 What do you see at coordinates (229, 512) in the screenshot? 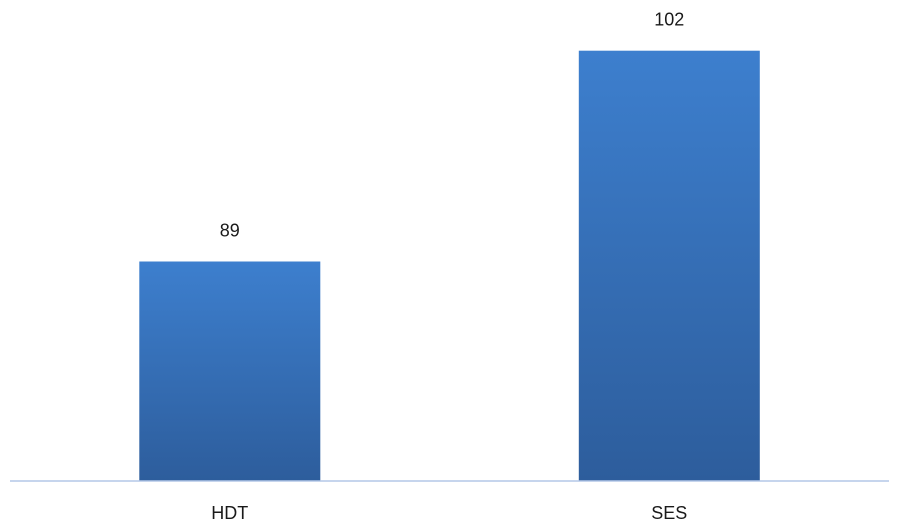
I see `x-tick-label-hdt: HDT` at bounding box center [229, 512].